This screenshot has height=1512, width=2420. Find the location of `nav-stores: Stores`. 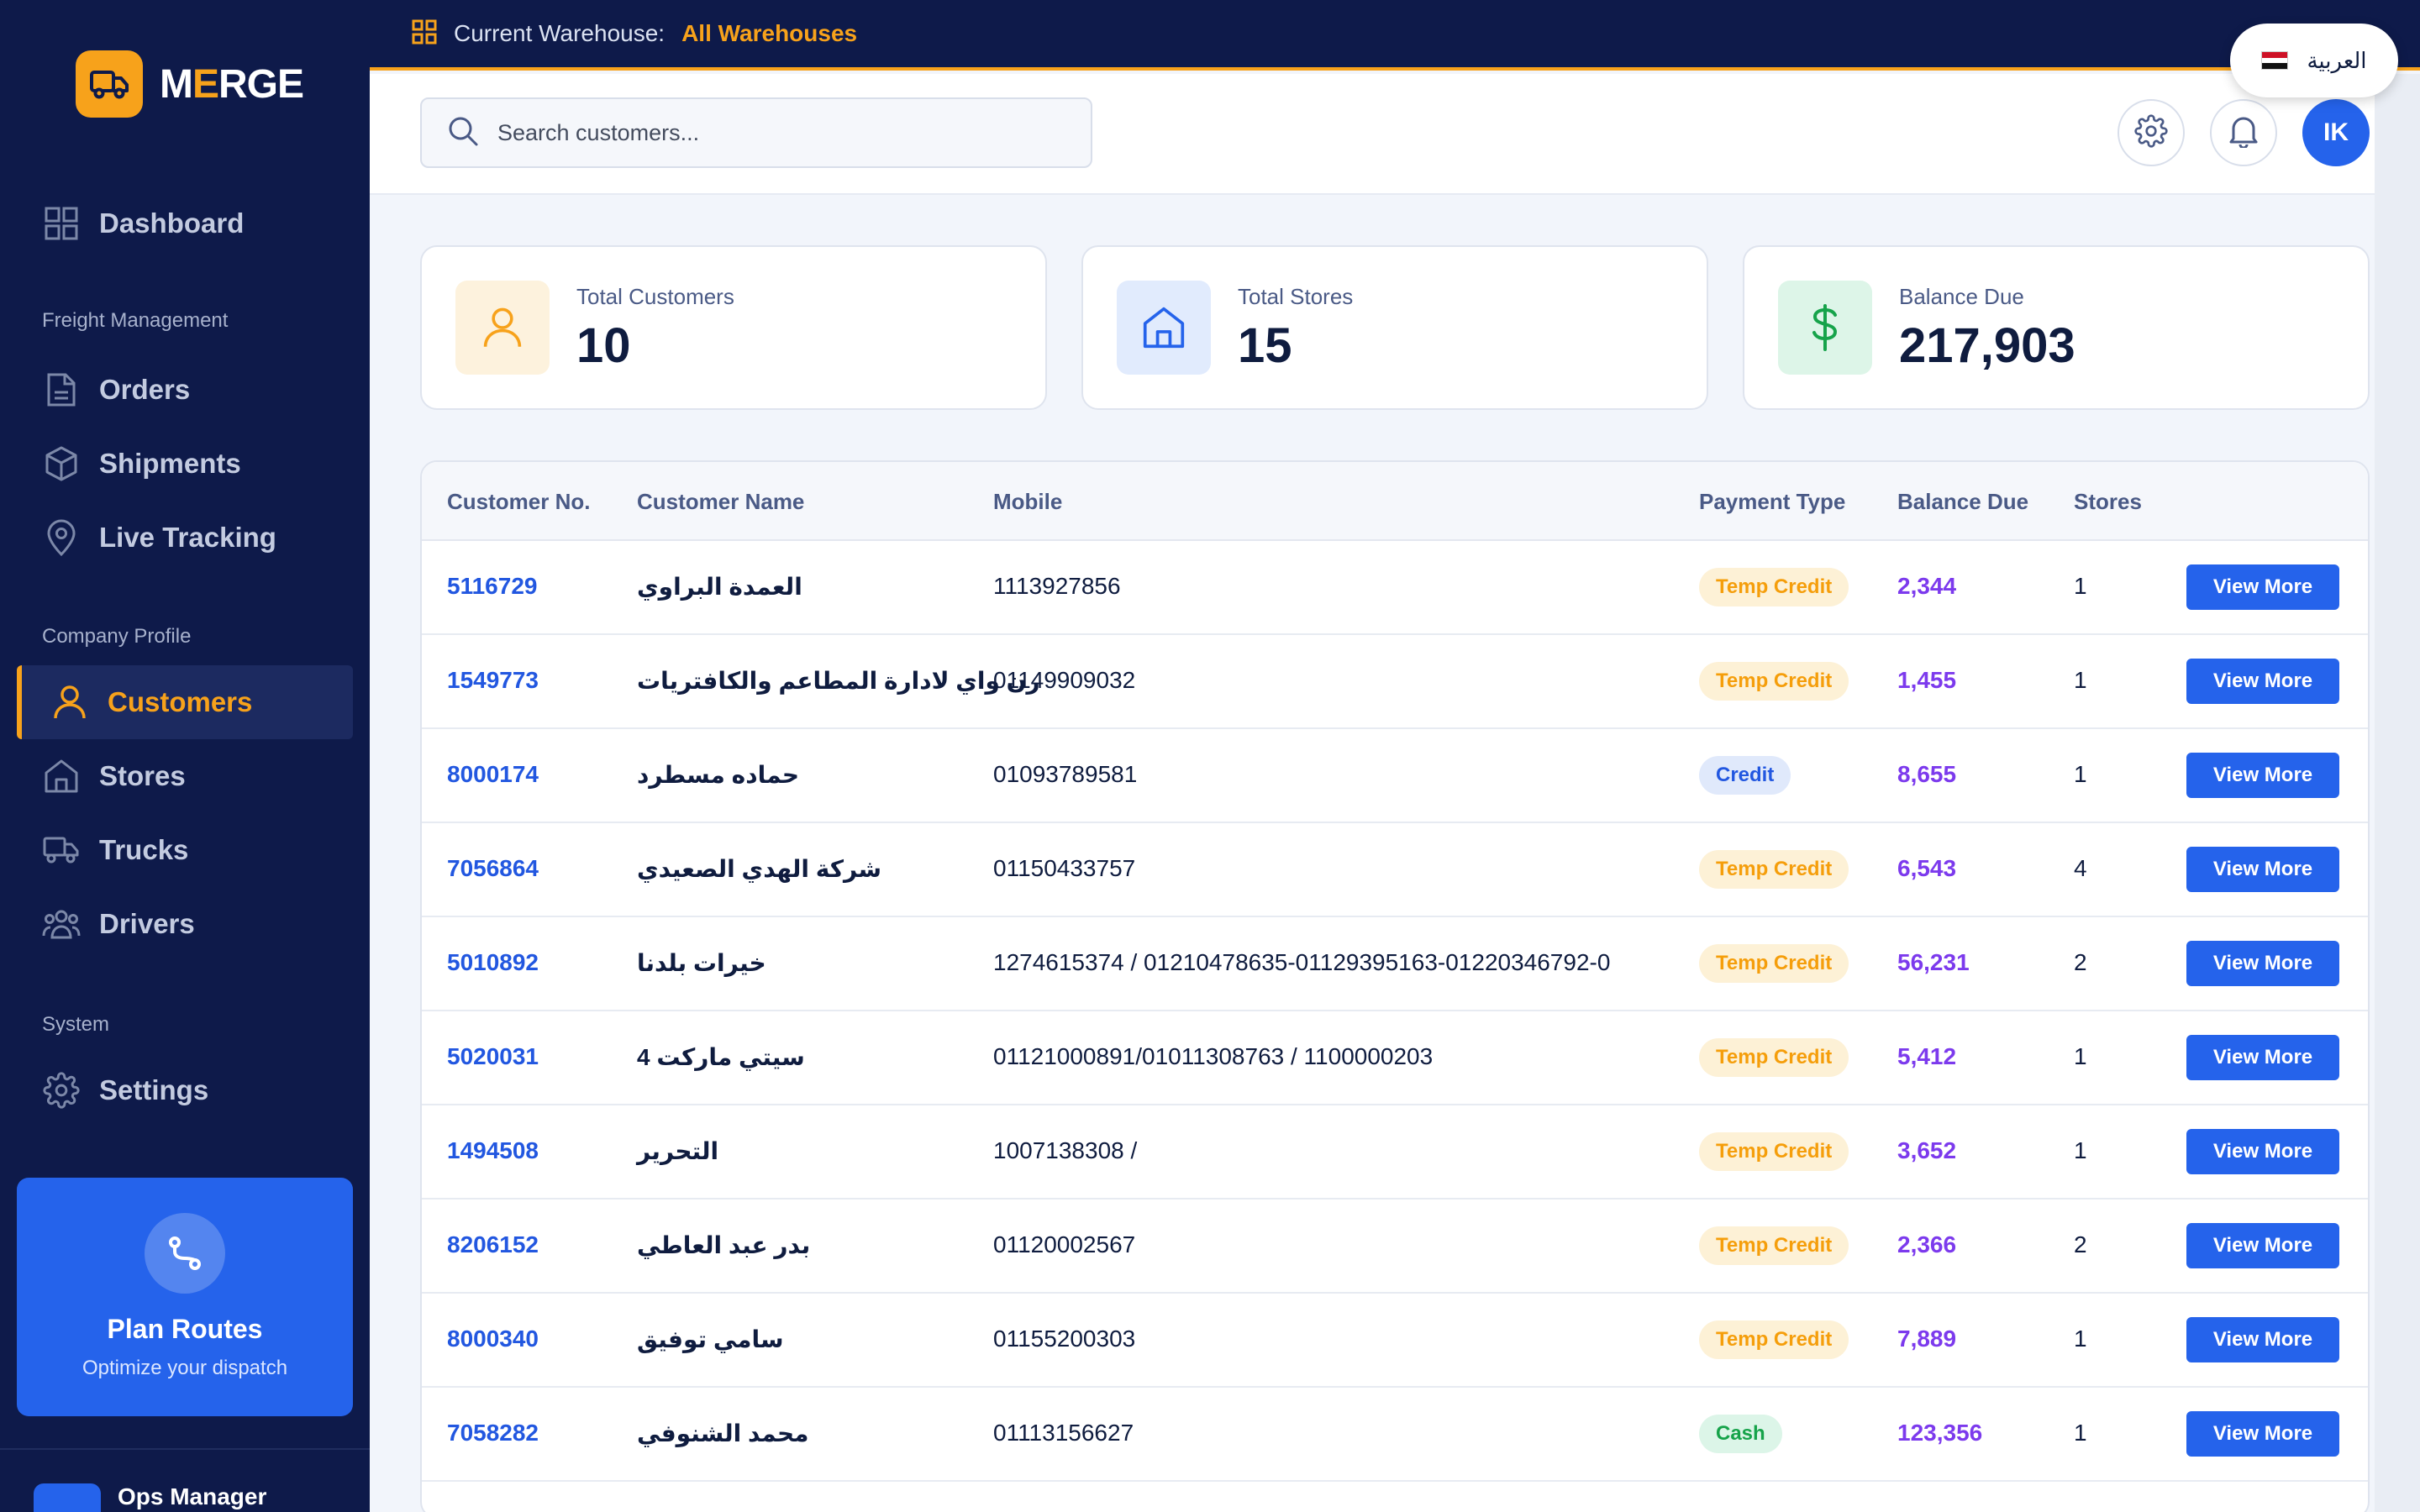

nav-stores: Stores is located at coordinates (185, 776).